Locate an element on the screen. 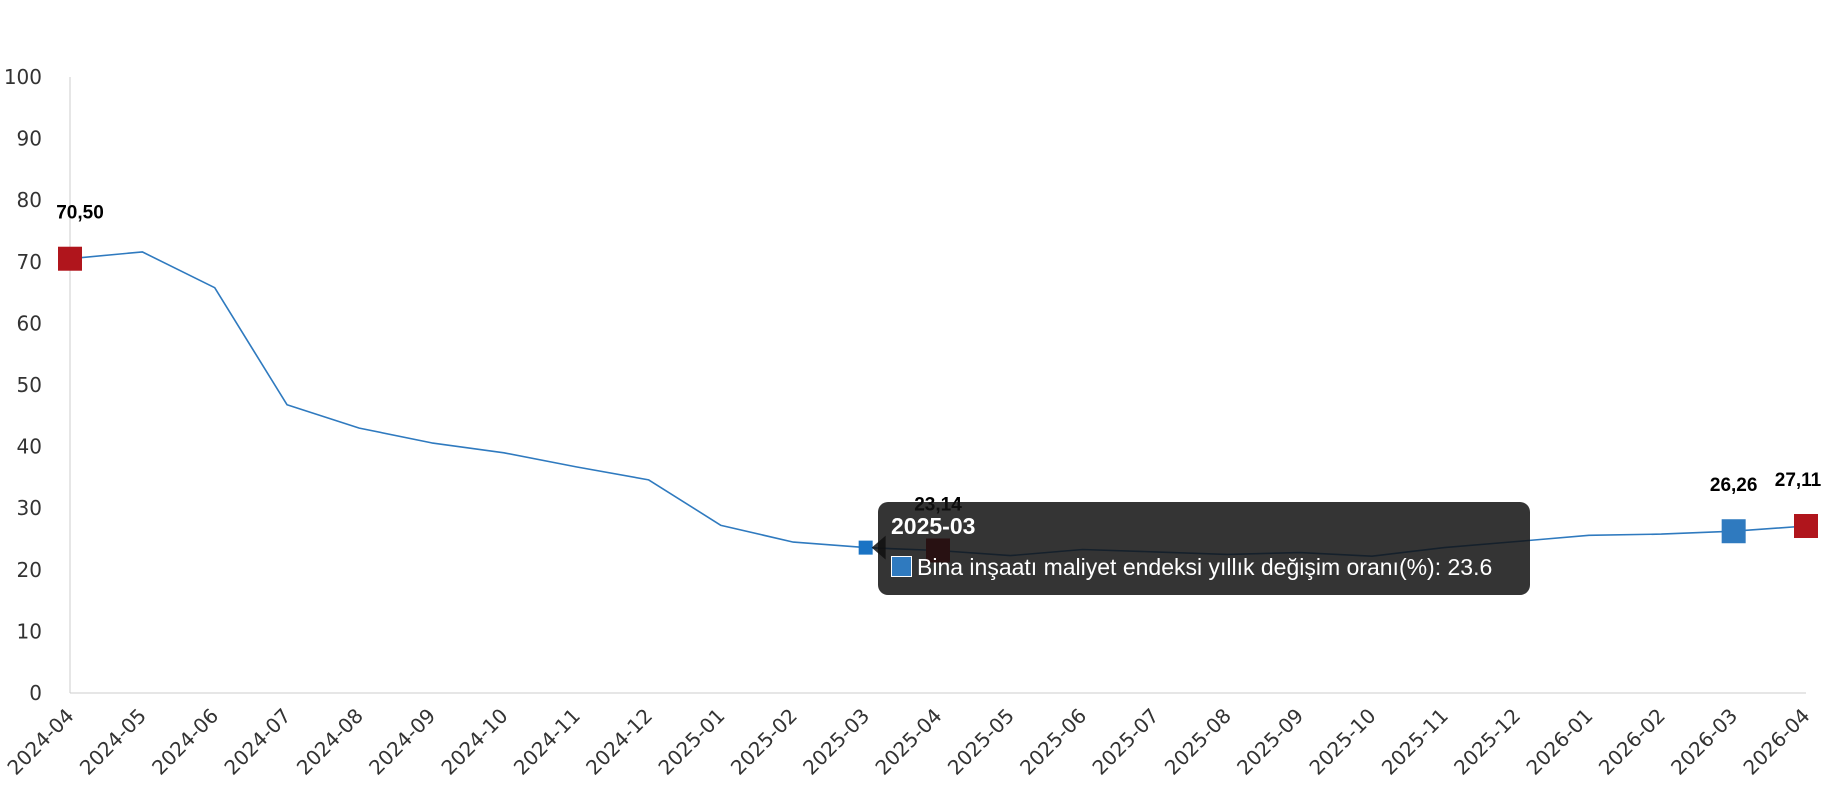 Image resolution: width=1830 pixels, height=800 pixels. data-label: 27,11 is located at coordinates (1798, 480).